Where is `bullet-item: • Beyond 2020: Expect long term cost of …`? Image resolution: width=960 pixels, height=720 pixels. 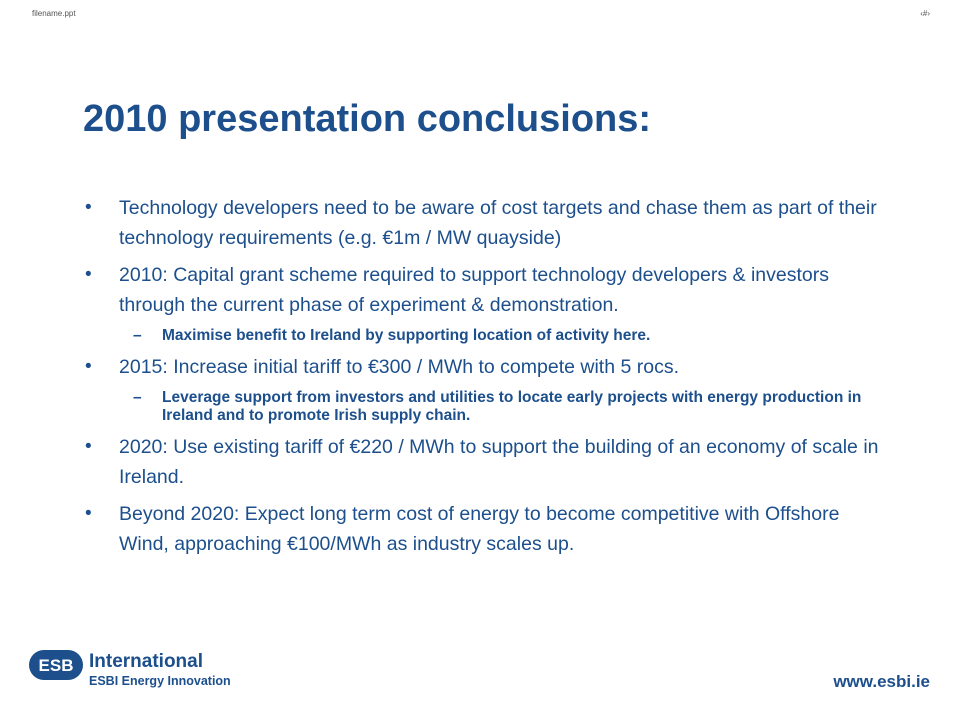 bullet-item: • Beyond 2020: Expect long term cost of … is located at coordinates (483, 529).